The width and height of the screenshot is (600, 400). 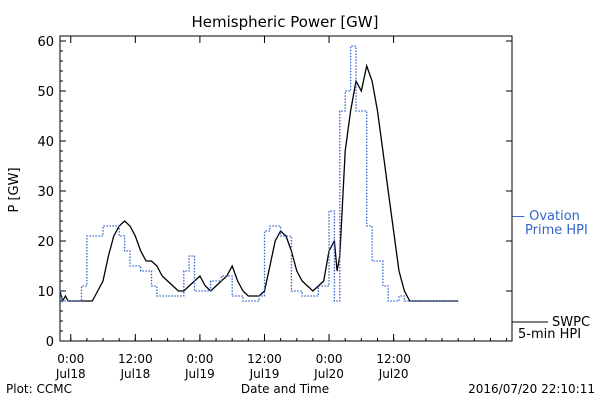 What do you see at coordinates (285, 22) in the screenshot?
I see `chart-title: Hemispheric Power [GW]` at bounding box center [285, 22].